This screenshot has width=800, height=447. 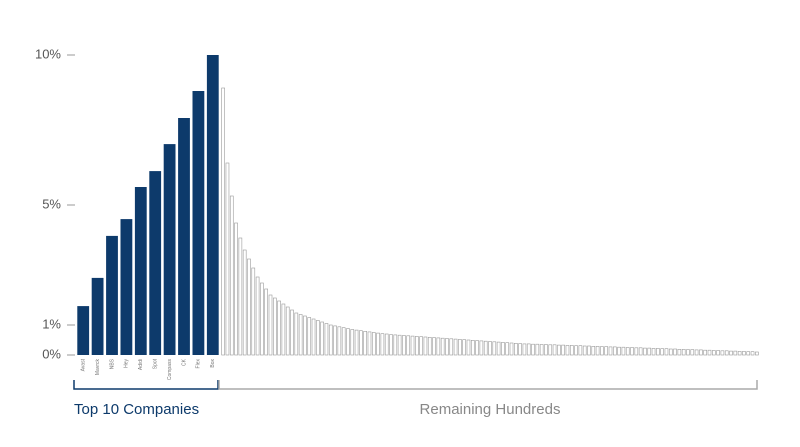 I want to click on x-tick-label: CK, so click(x=184, y=362).